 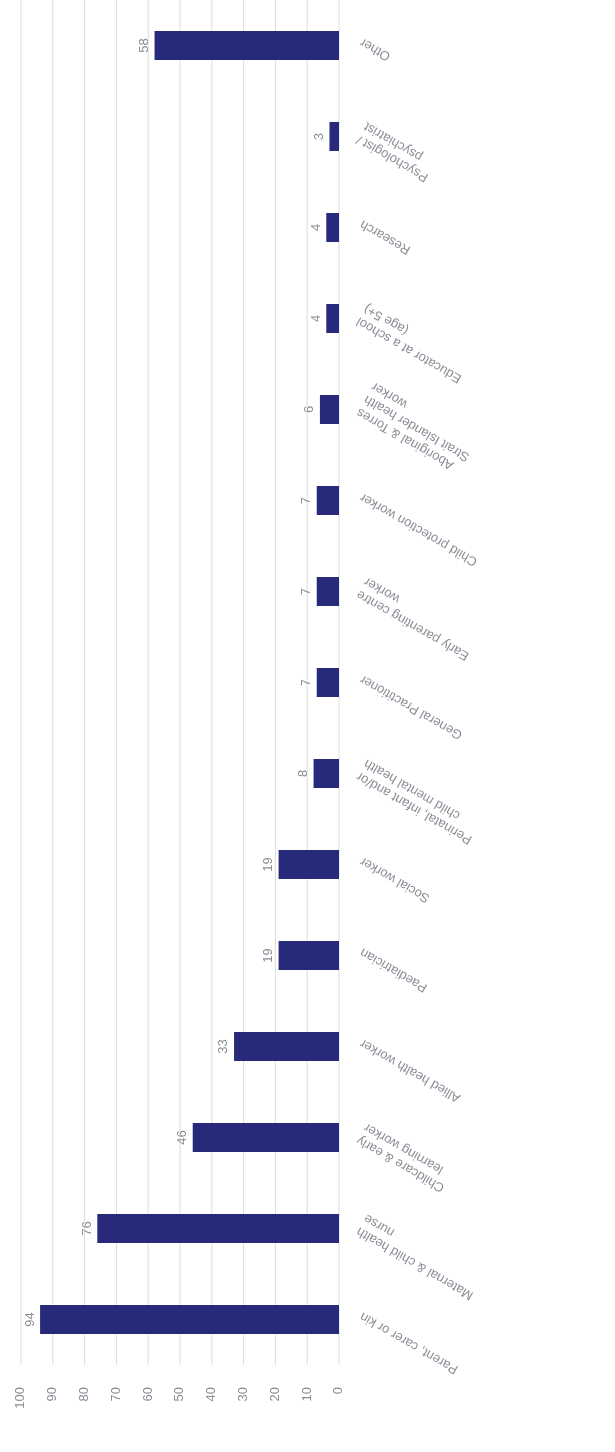 What do you see at coordinates (84, 1394) in the screenshot?
I see `x-tick-label: 80` at bounding box center [84, 1394].